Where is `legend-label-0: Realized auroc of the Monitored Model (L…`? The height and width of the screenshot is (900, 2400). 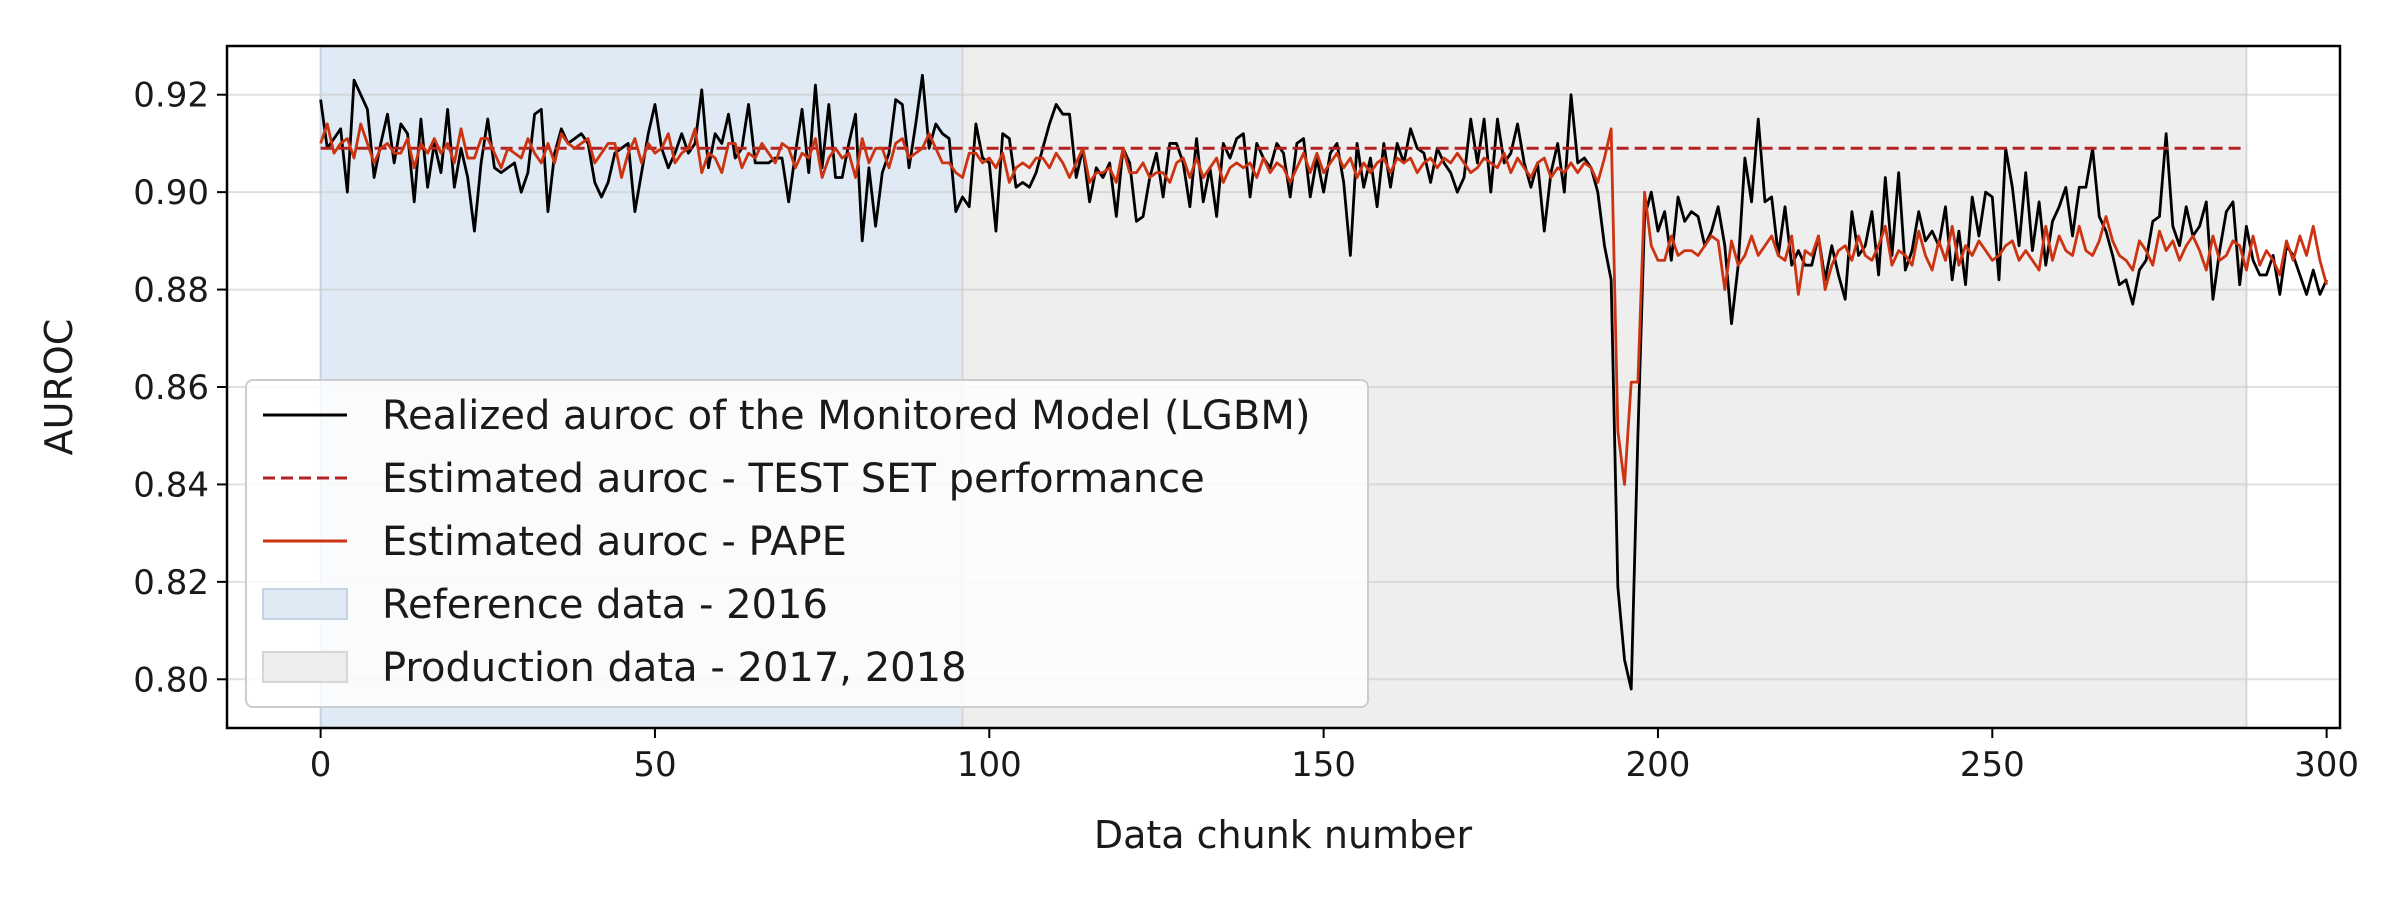
legend-label-0: Realized auroc of the Monitored Model (L… is located at coordinates (846, 416).